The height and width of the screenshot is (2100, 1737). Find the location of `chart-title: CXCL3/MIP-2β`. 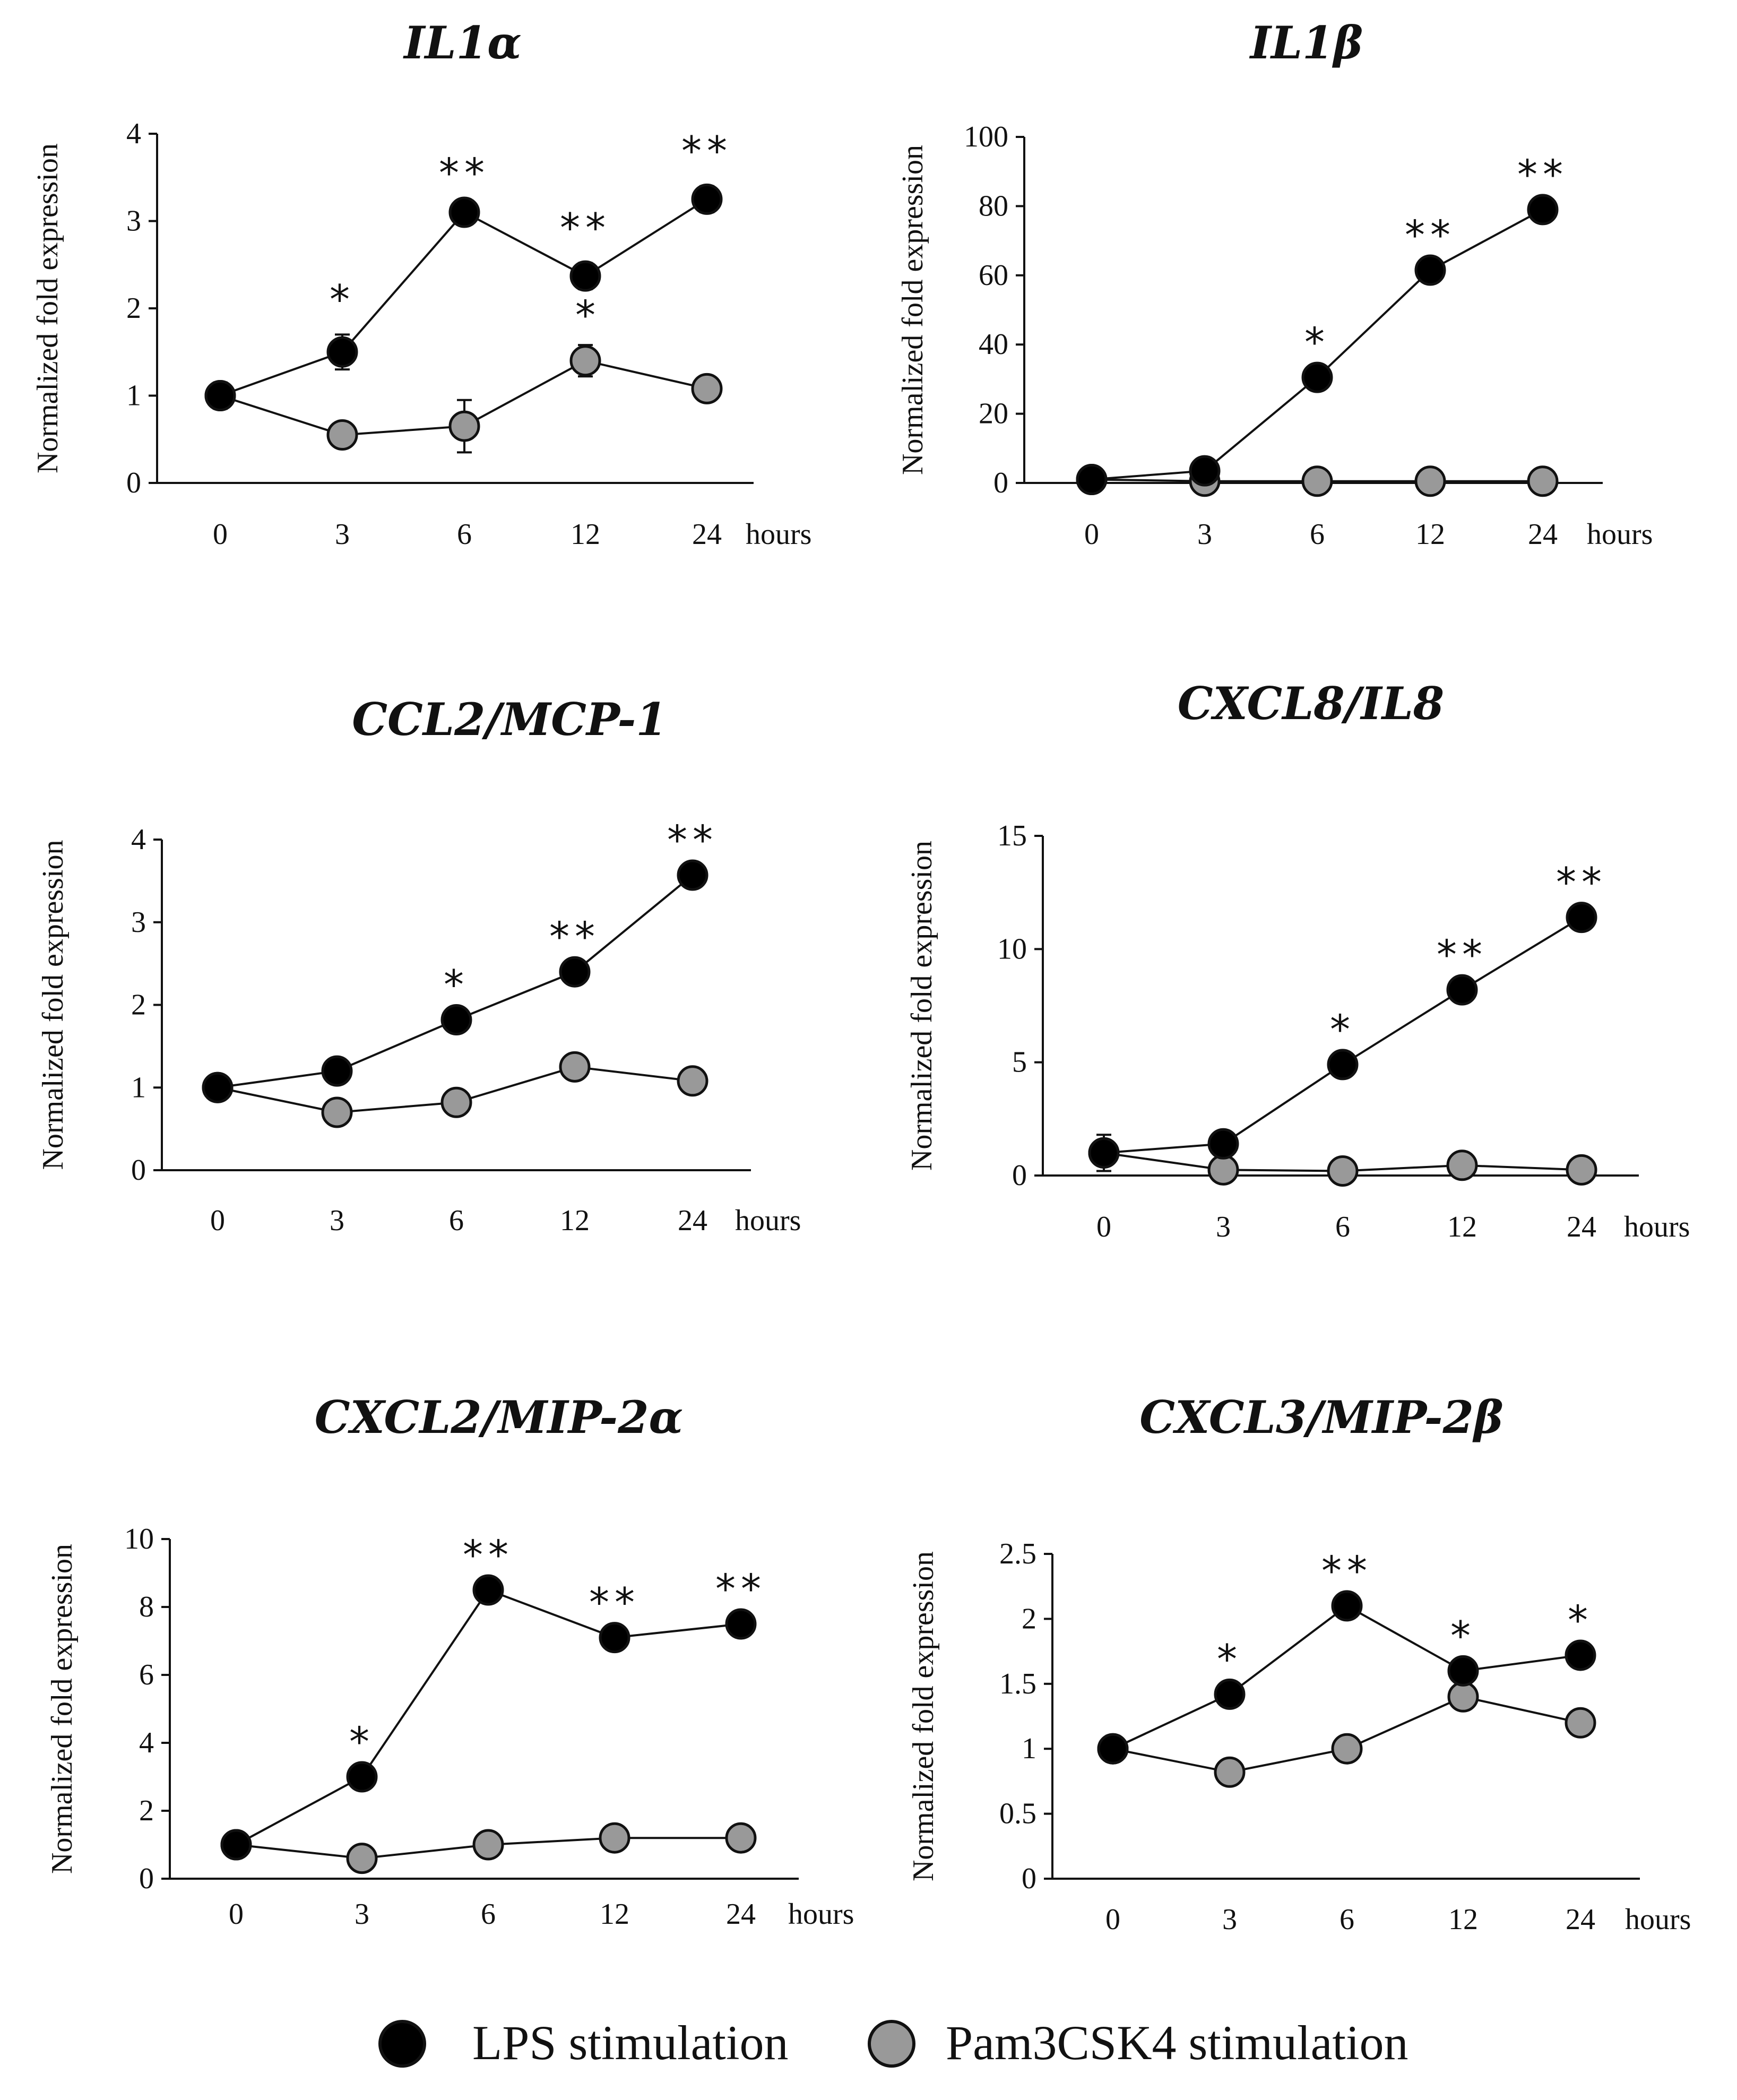

chart-title: CXCL3/MIP-2β is located at coordinates (1321, 1417).